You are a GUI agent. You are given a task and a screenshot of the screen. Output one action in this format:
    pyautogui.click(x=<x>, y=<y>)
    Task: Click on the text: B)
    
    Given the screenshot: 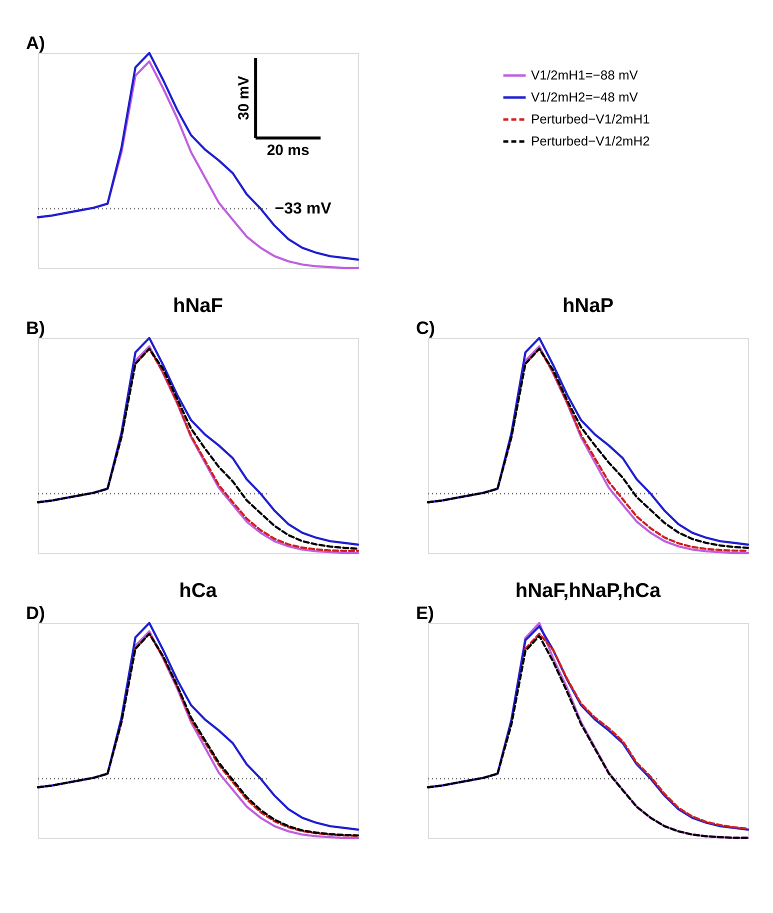 What is the action you would take?
    pyautogui.click(x=35, y=328)
    